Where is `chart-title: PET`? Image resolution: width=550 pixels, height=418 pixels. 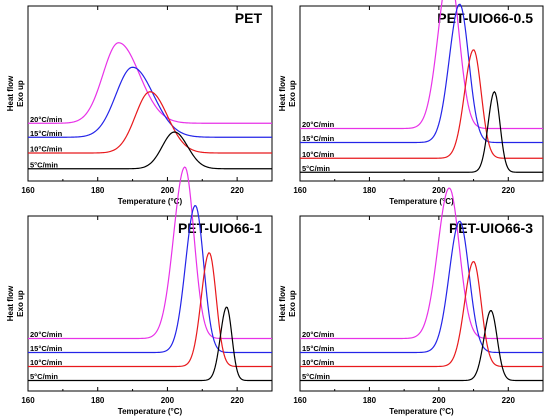
chart-title: PET is located at coordinates (249, 18).